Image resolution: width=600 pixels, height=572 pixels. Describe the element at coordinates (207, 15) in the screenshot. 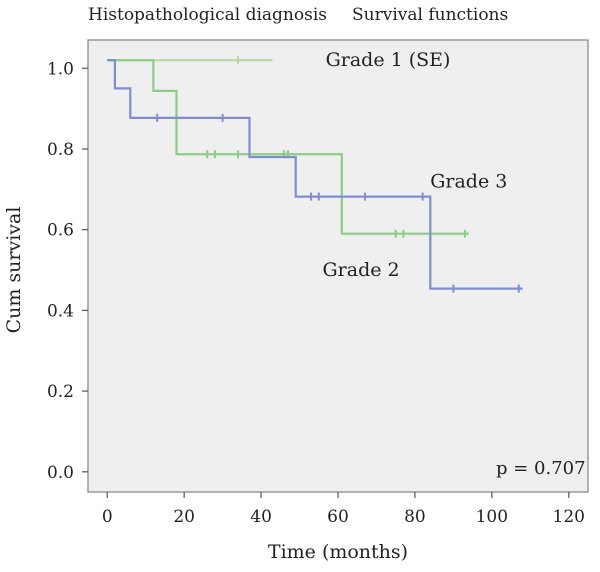

I see `header-left: Histopathological diagnosis` at that location.